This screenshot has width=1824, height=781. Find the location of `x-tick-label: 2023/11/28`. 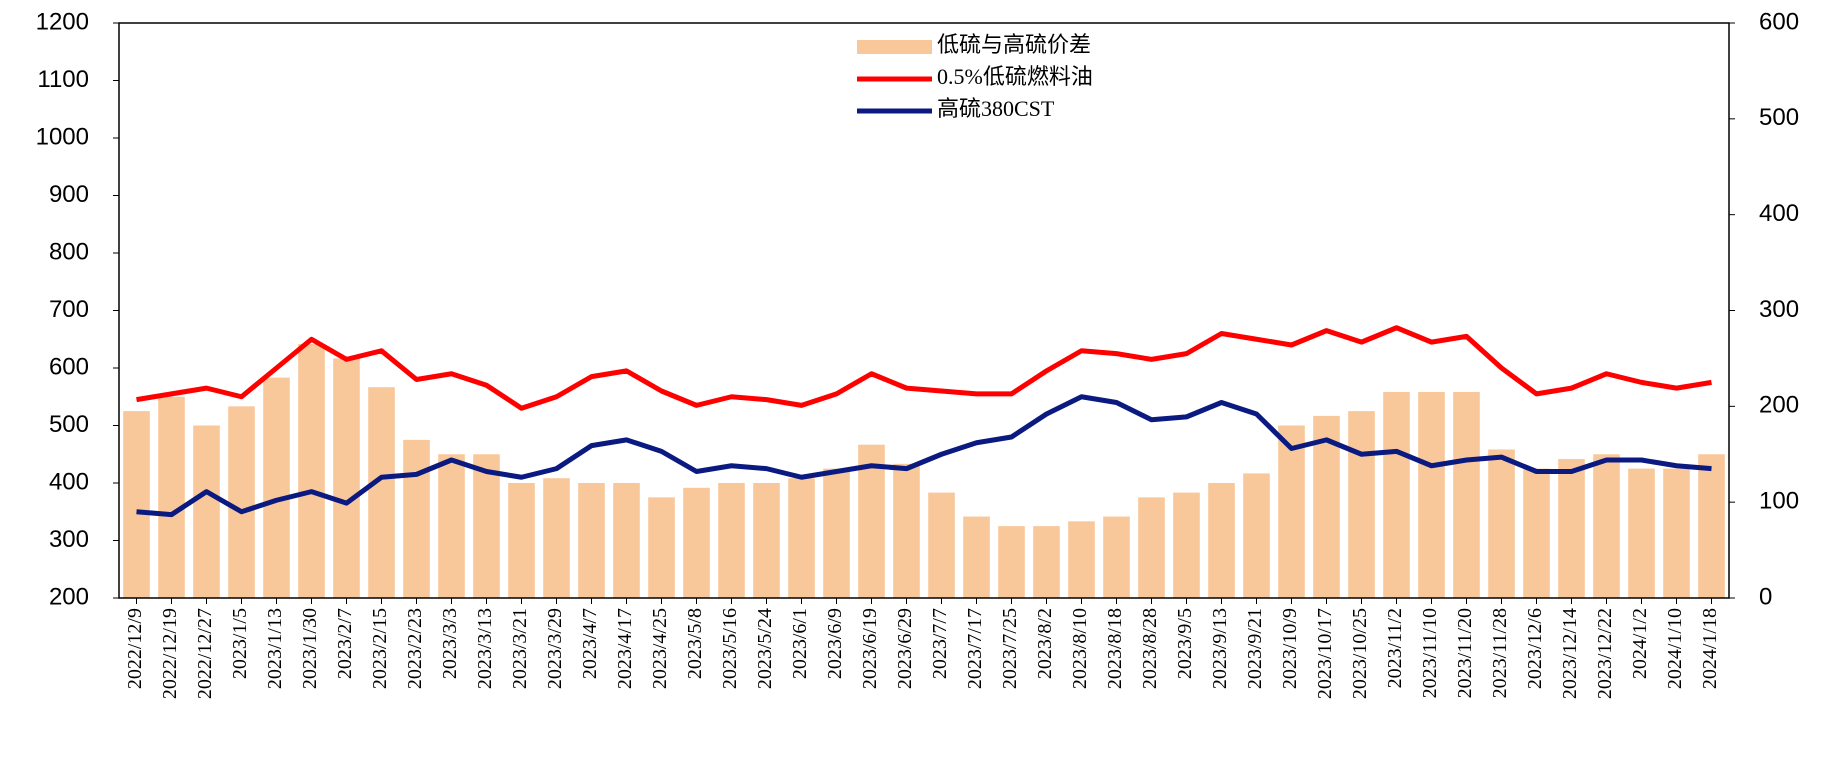

x-tick-label: 2023/11/28 is located at coordinates (1500, 653).